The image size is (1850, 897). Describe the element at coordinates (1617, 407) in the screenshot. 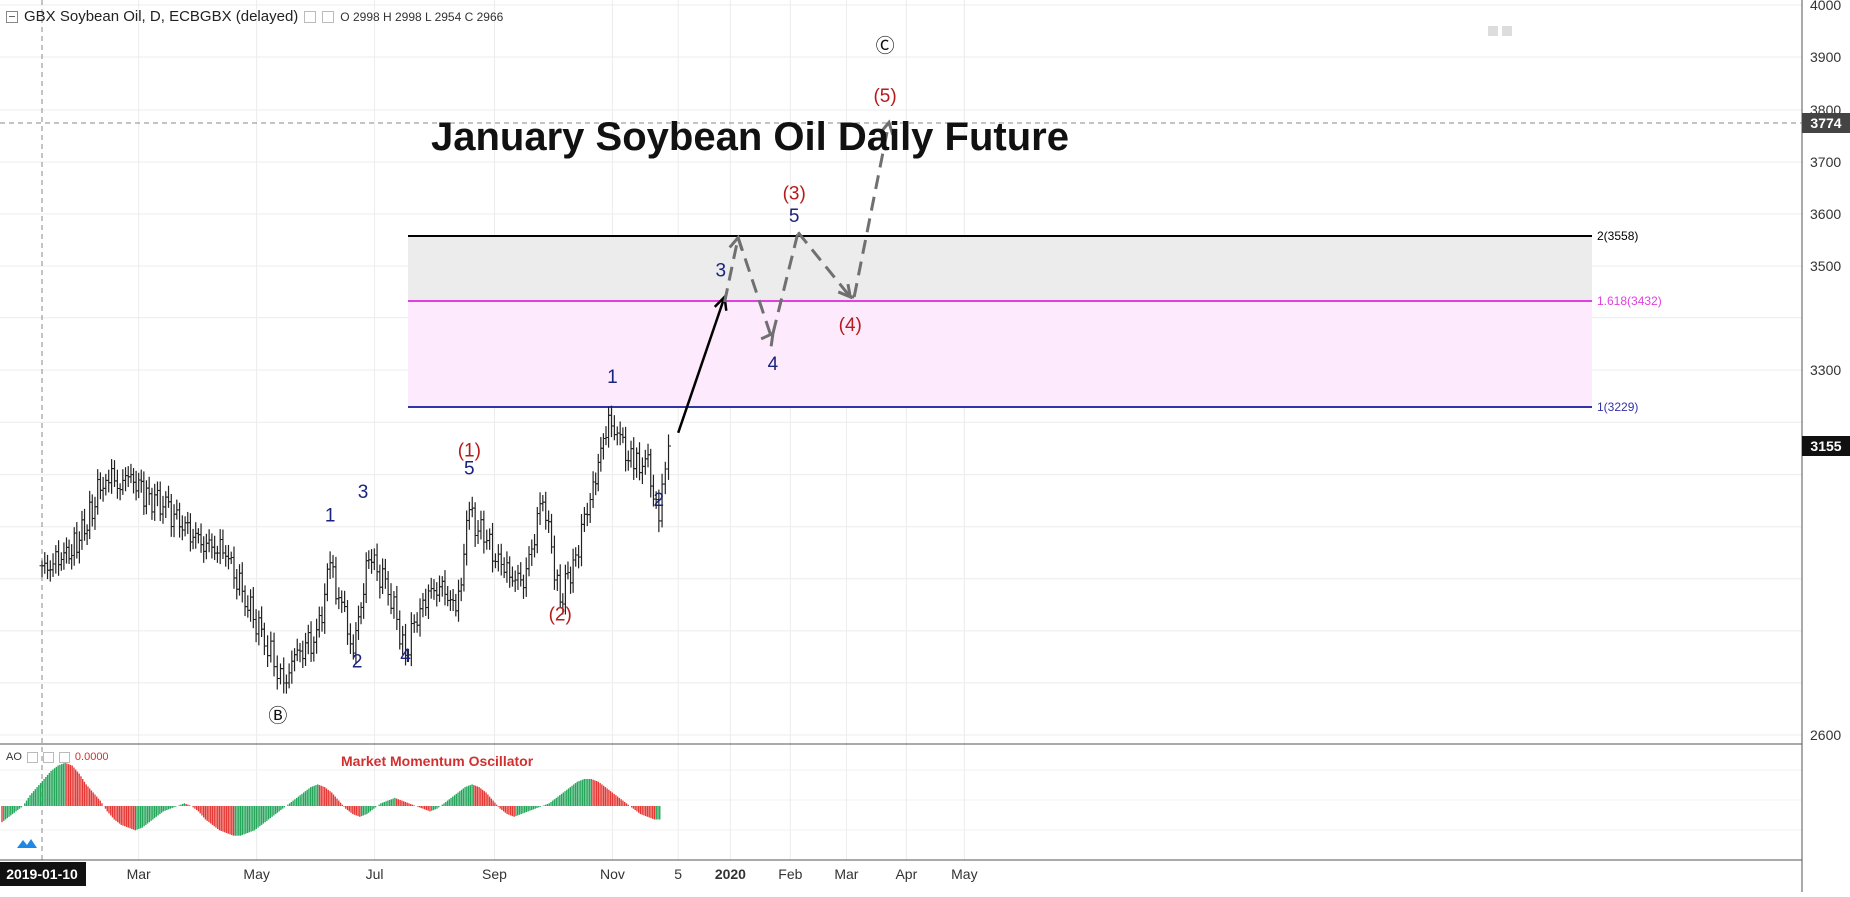

I see `fib-level-label: 1(3229)` at that location.